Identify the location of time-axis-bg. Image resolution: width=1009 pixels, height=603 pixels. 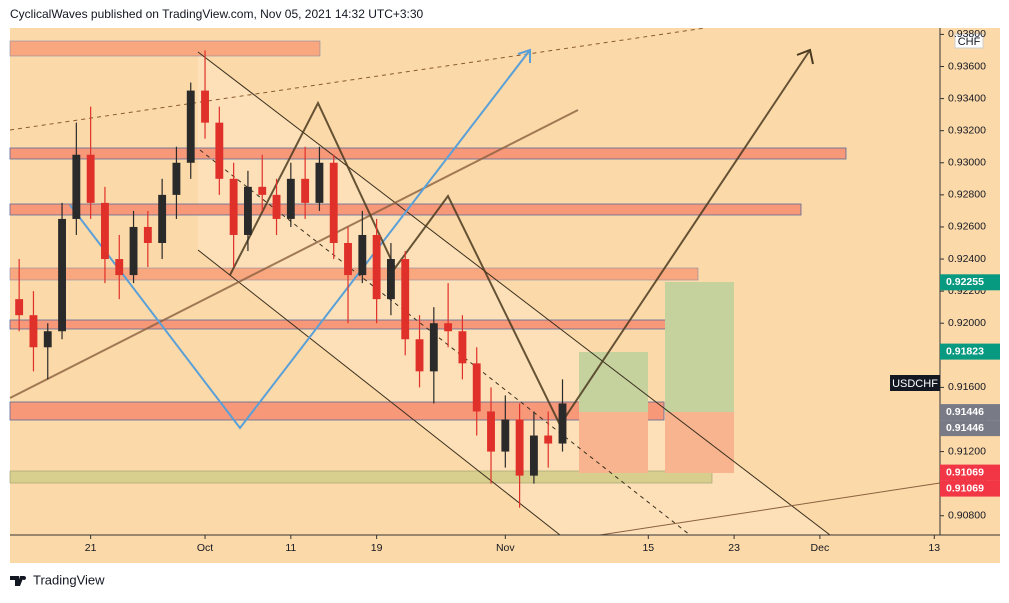
(505, 549).